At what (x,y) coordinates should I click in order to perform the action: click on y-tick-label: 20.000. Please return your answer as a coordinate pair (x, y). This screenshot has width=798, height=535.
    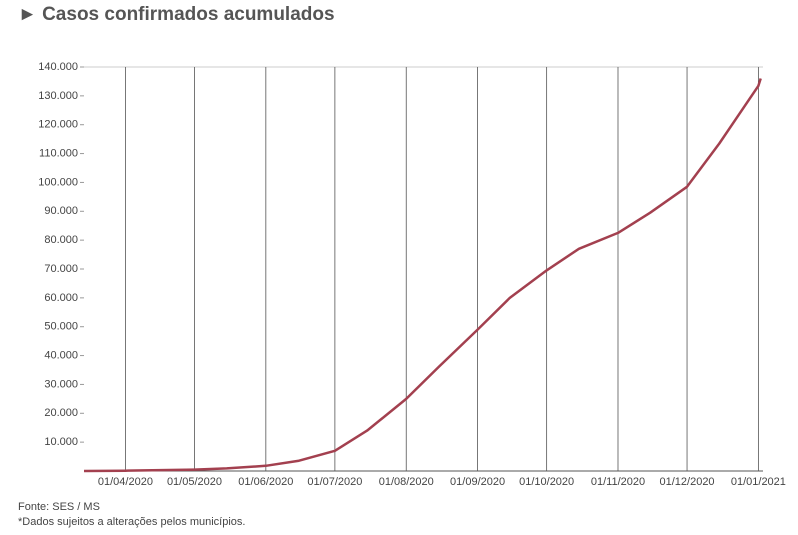
    Looking at the image, I should click on (61, 413).